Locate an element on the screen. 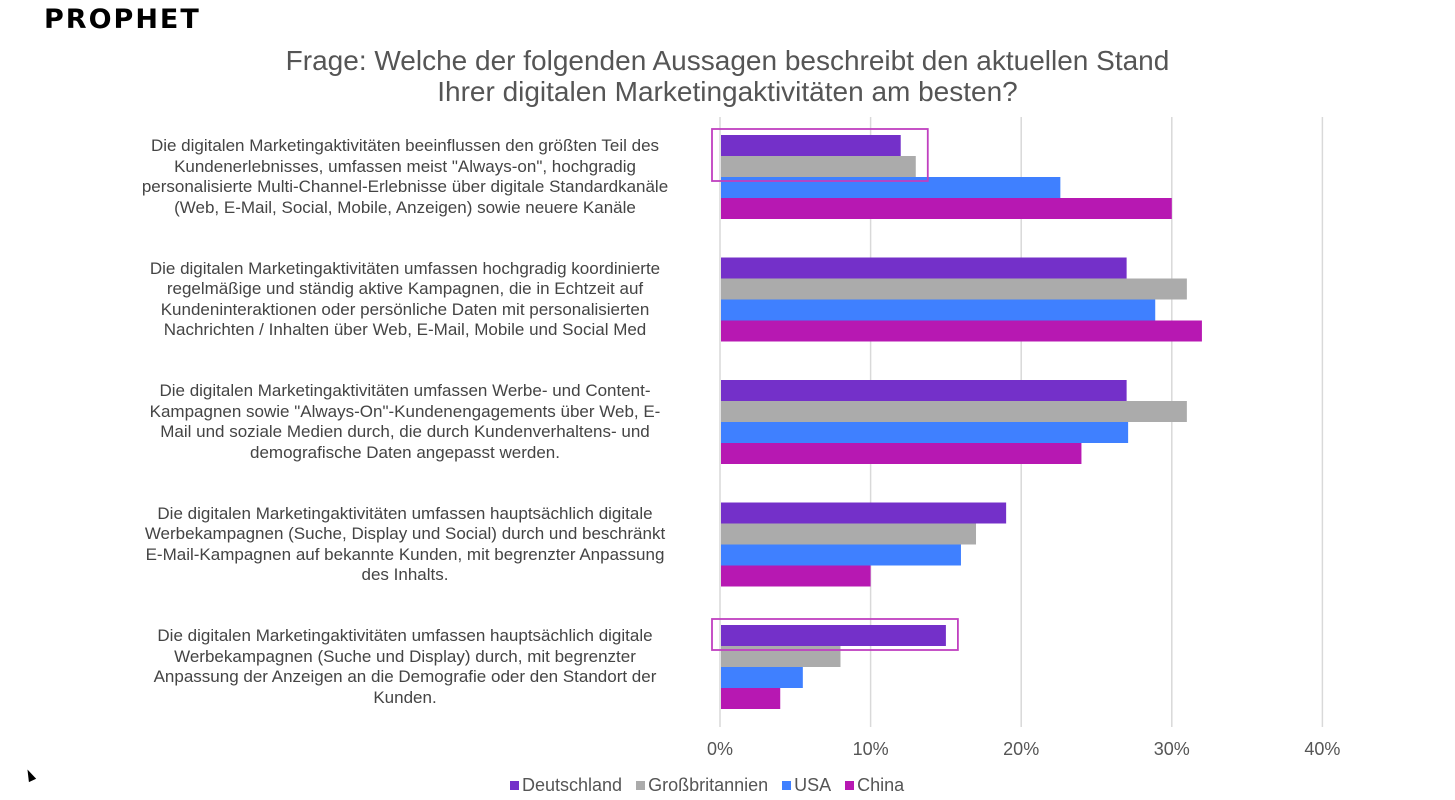 This screenshot has height=800, width=1455. legend-swatch-china is located at coordinates (850, 785).